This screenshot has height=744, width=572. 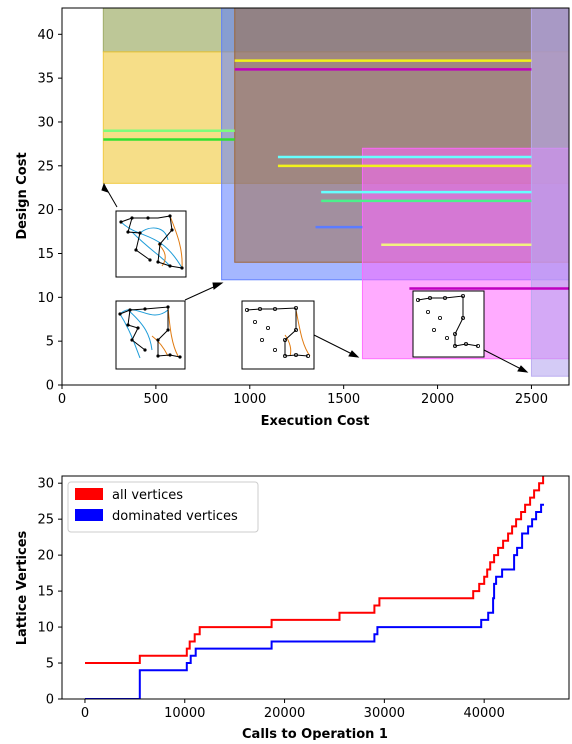 I want to click on legend: all vertices dominated vertices, so click(x=163, y=507).